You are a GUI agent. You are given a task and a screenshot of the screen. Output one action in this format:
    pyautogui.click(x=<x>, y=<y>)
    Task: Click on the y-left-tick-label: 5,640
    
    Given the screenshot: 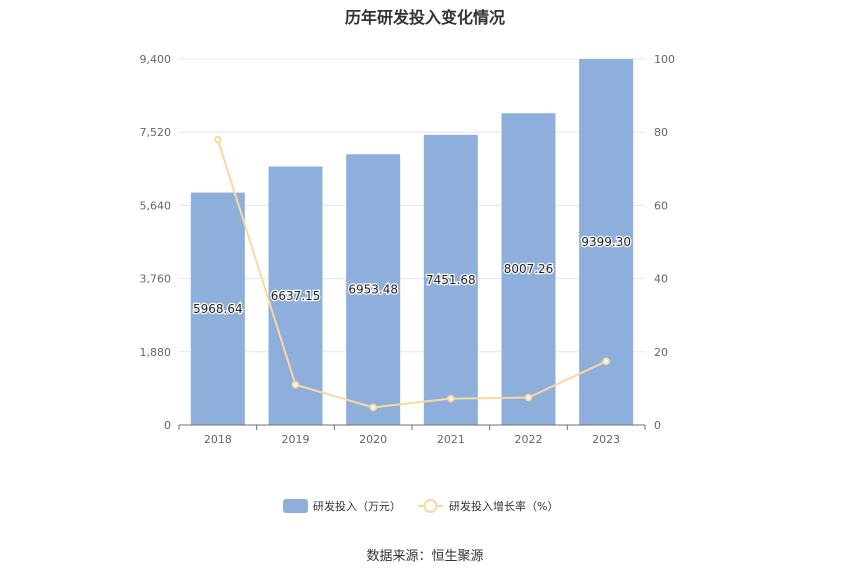 What is the action you would take?
    pyautogui.click(x=156, y=205)
    